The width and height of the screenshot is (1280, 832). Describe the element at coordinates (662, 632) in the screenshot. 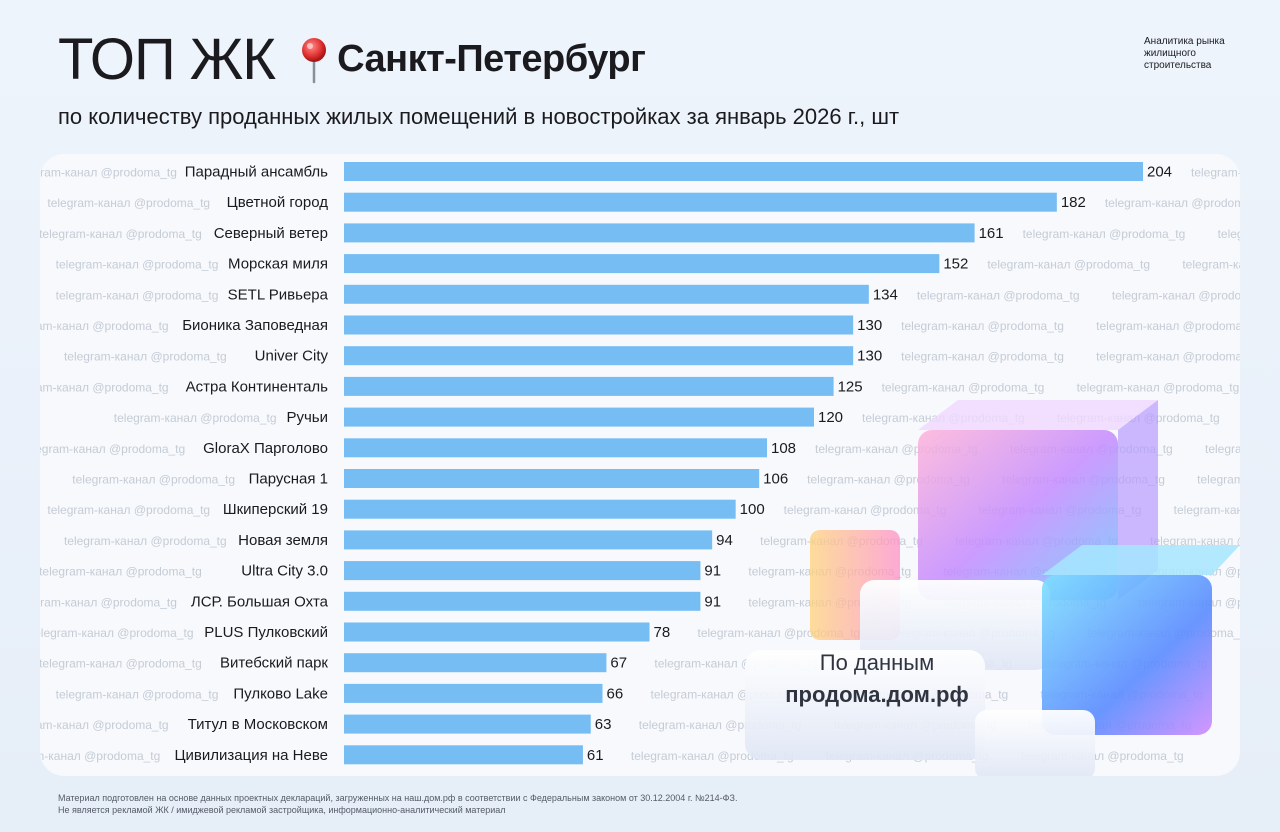

I see `value-label: 78` at that location.